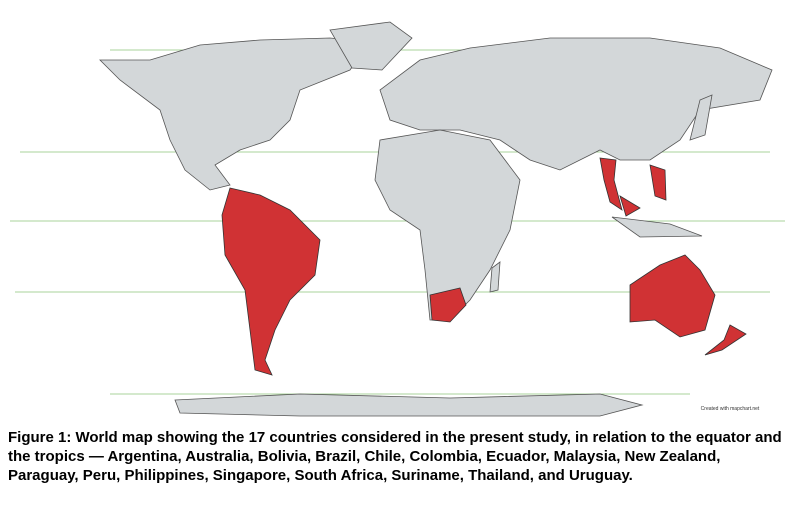 The height and width of the screenshot is (512, 795). I want to click on australia, so click(672, 296).